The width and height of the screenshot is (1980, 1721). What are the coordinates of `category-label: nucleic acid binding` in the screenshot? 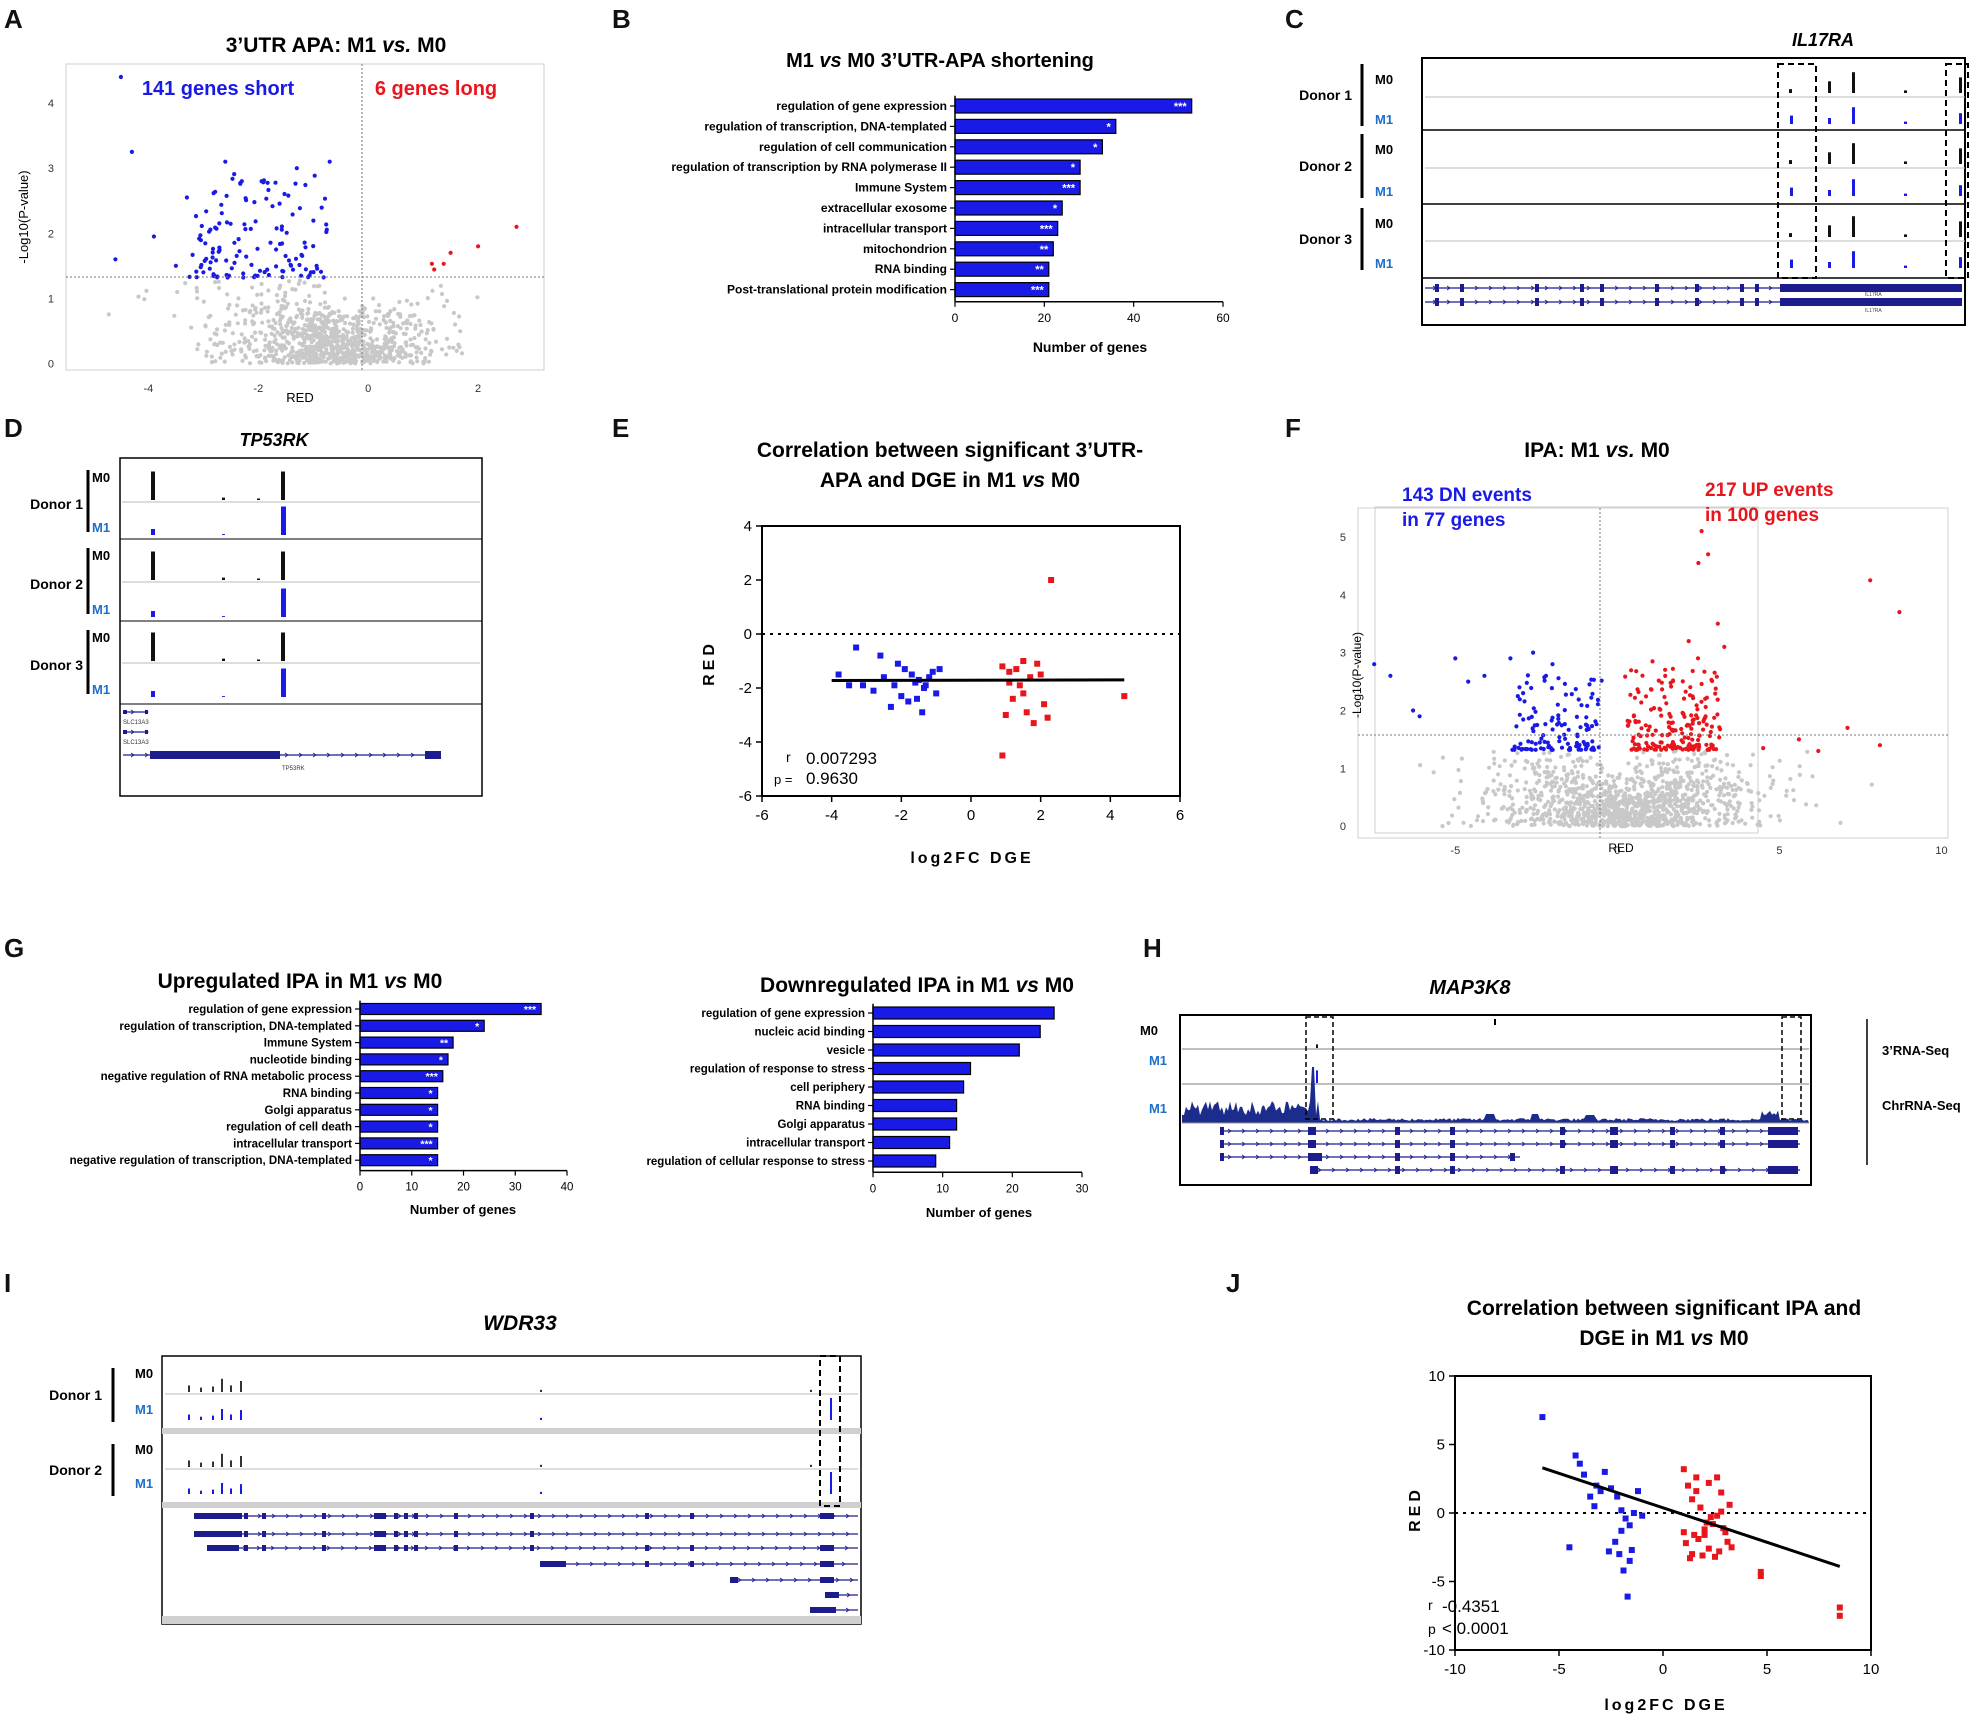 It's located at (809, 1033).